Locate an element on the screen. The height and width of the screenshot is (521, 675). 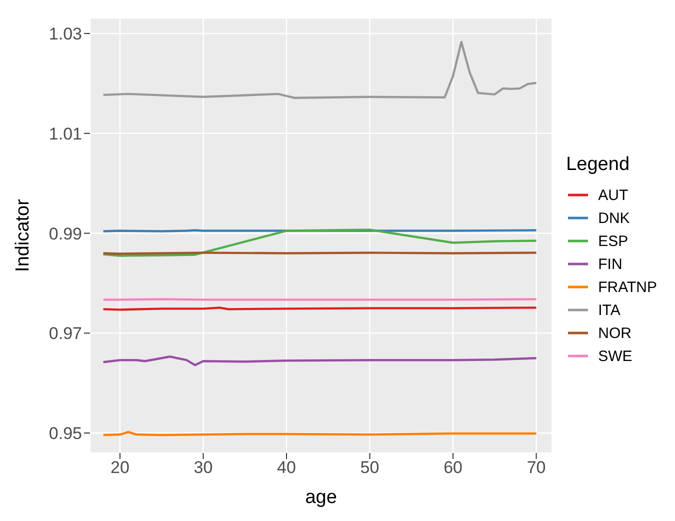
legend-label: FIN is located at coordinates (610, 264).